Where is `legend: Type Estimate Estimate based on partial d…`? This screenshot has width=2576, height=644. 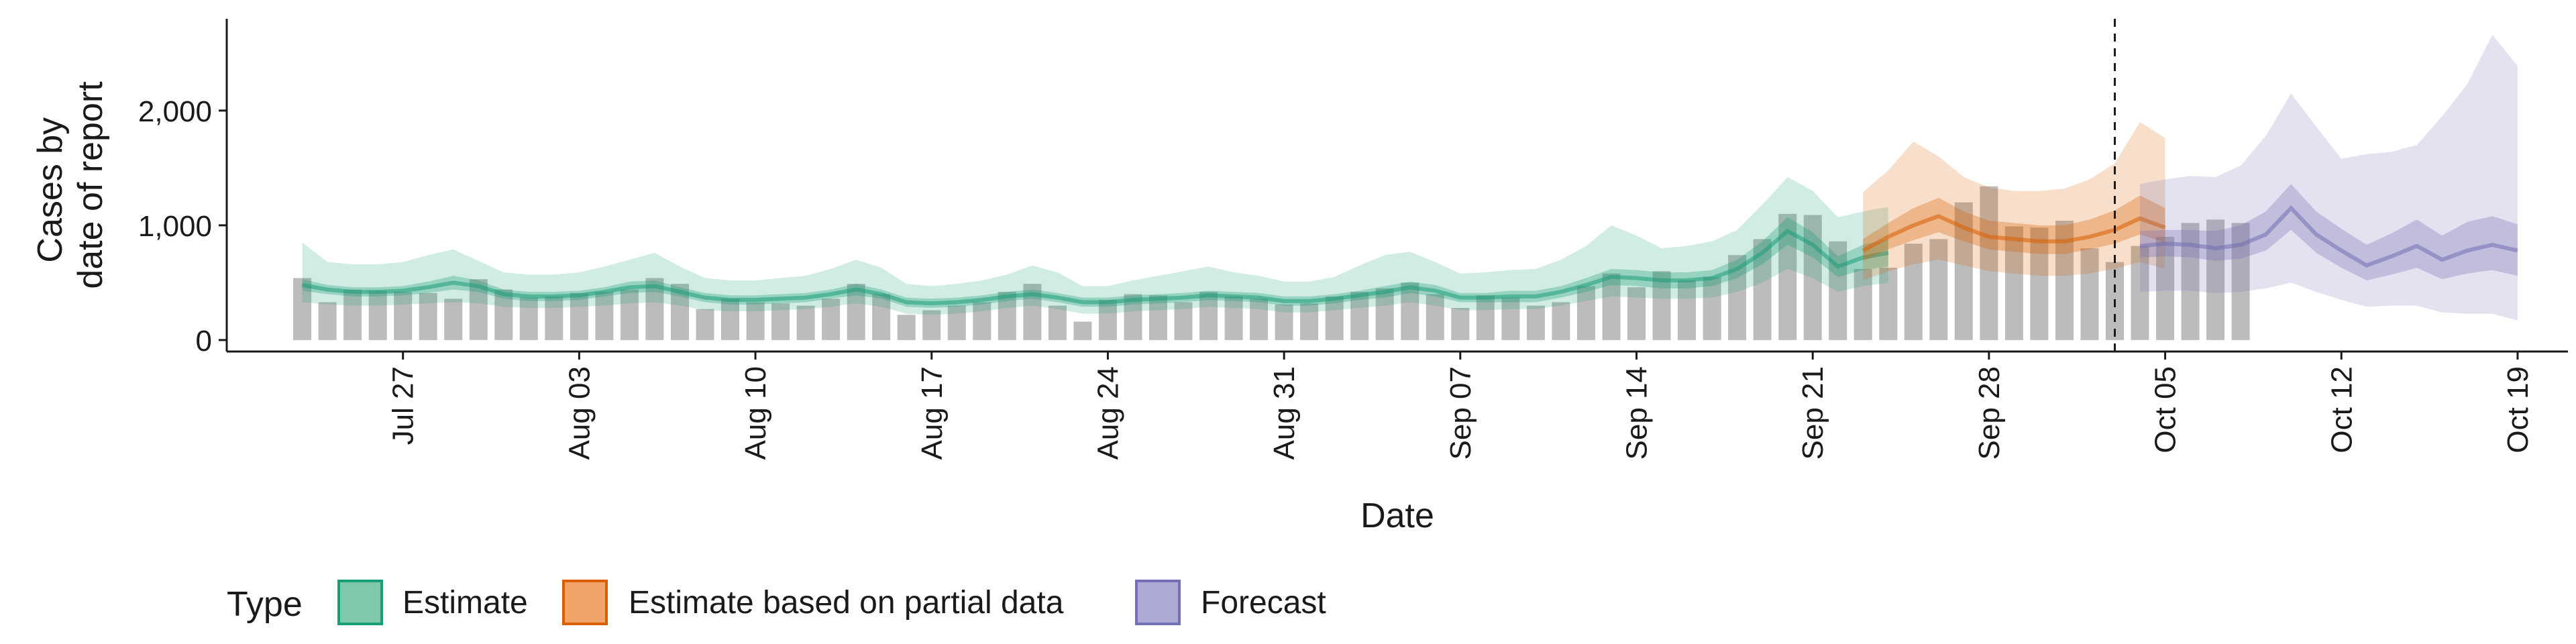
legend: Type Estimate Estimate based on partial d… is located at coordinates (776, 602).